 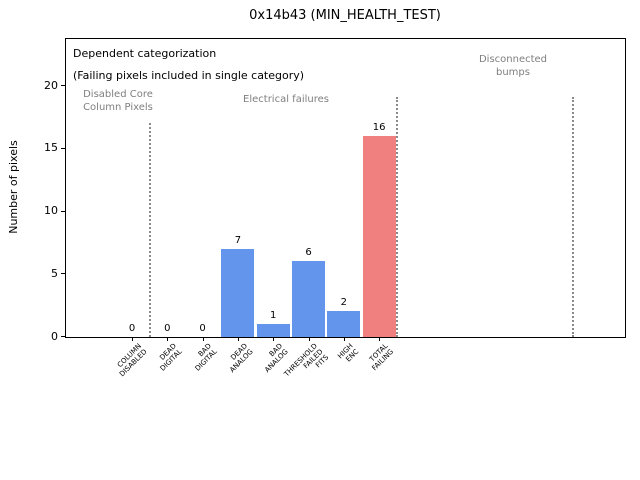 What do you see at coordinates (379, 127) in the screenshot?
I see `bar-value-label: 16` at bounding box center [379, 127].